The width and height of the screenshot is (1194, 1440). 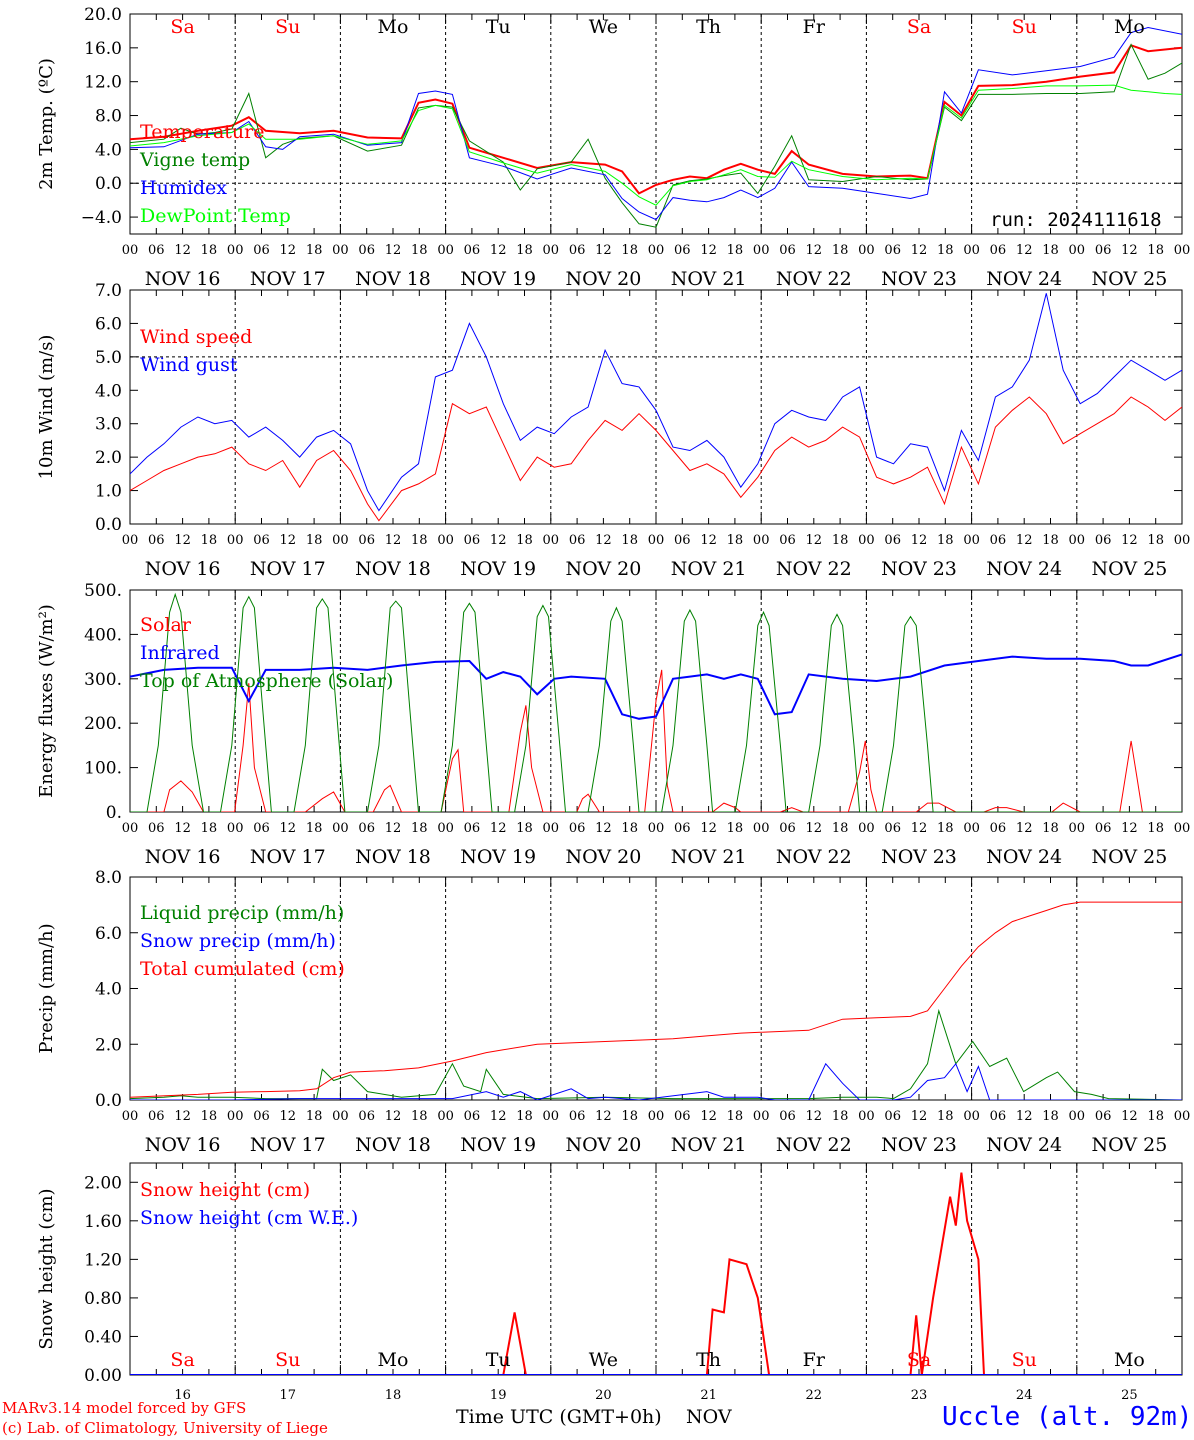 What do you see at coordinates (108, 1045) in the screenshot?
I see `y-tick-label: 2.0` at bounding box center [108, 1045].